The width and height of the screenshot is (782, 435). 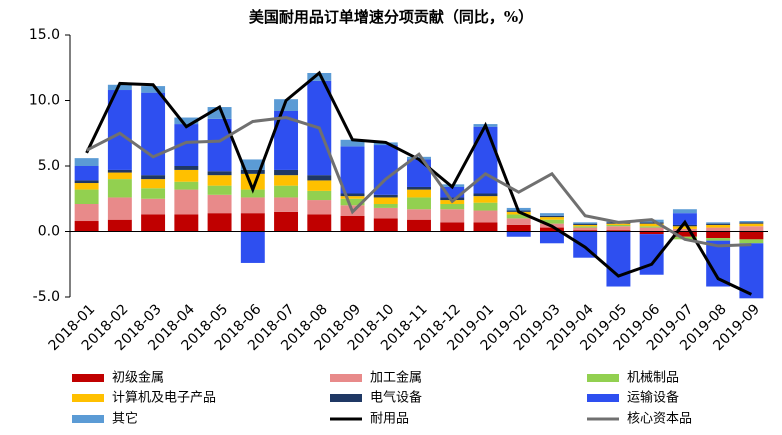 I want to click on legend-label: 运输设备, so click(x=653, y=398).